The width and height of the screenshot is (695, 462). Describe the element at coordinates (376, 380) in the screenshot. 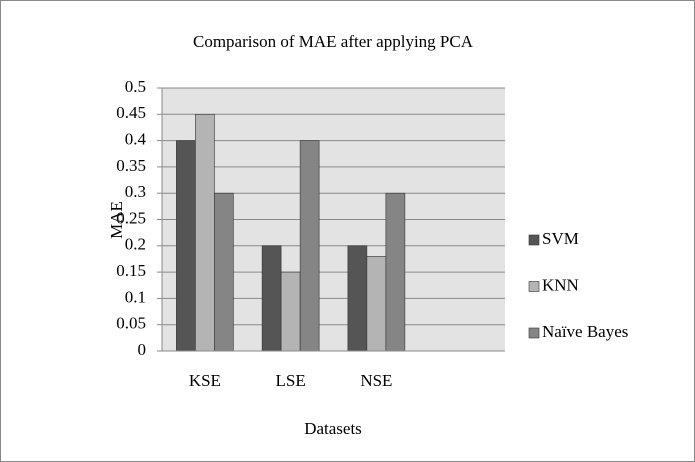

I see `x-tick-label: NSE` at that location.